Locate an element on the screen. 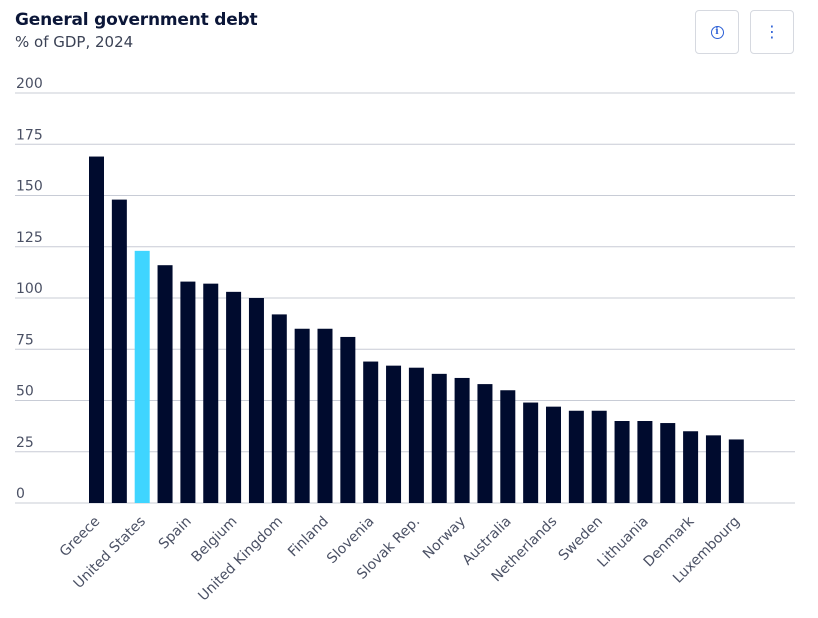  y-tick-label: 25 is located at coordinates (25, 443).